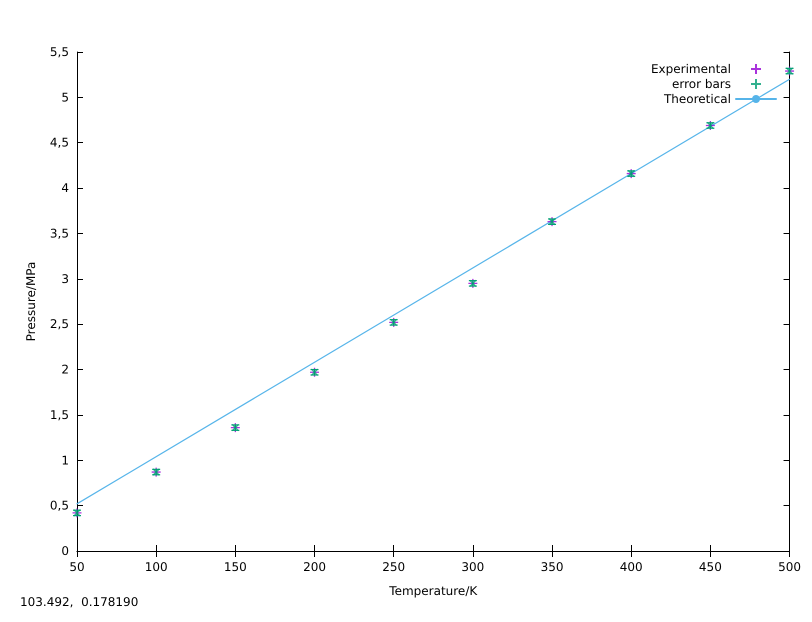 The width and height of the screenshot is (812, 622). Describe the element at coordinates (59, 52) in the screenshot. I see `y-tick-label: 5,5` at that location.